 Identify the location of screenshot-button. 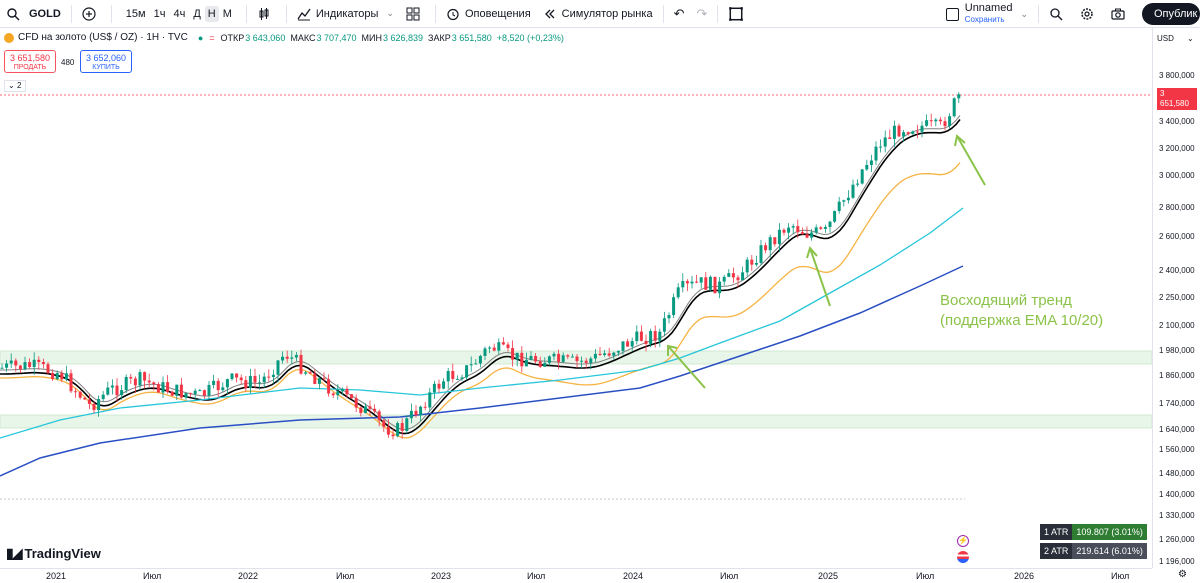
(1120, 14).